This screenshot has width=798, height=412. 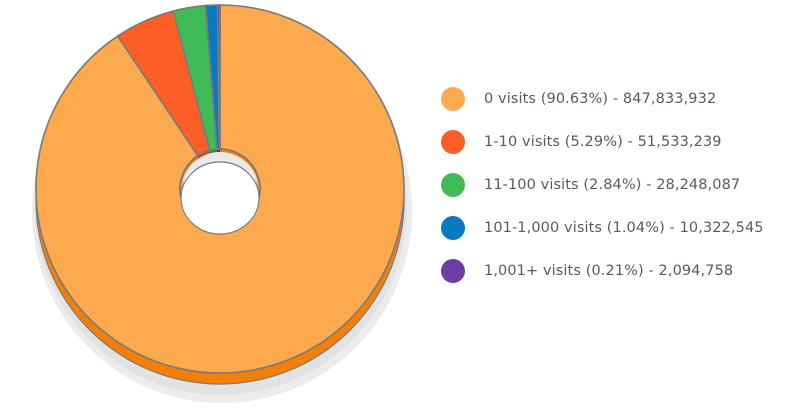 I want to click on pie-hole-inner, so click(x=220, y=198).